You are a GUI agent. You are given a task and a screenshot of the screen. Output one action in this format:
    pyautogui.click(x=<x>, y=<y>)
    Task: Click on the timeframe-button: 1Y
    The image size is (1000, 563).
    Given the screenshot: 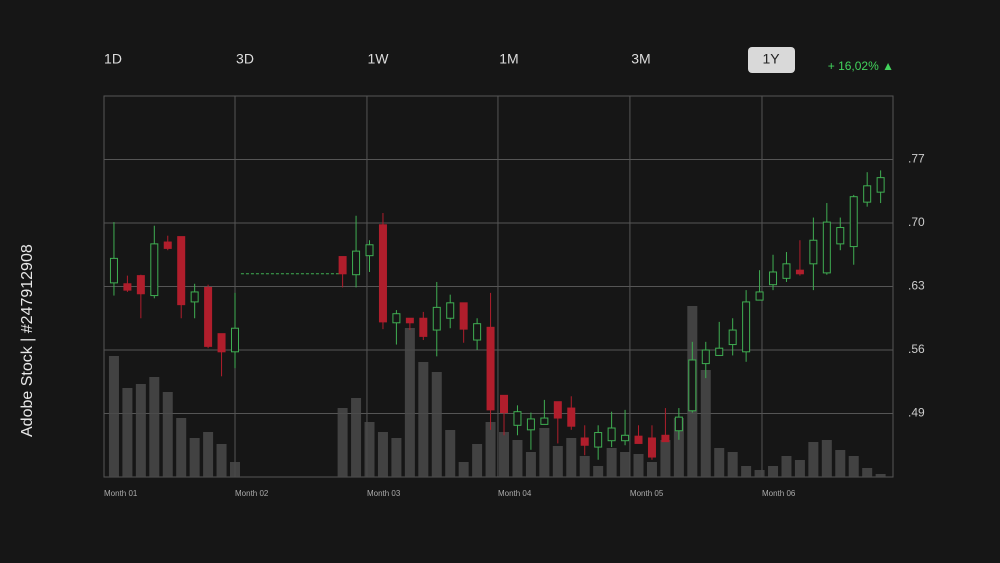 What is the action you would take?
    pyautogui.click(x=771, y=59)
    